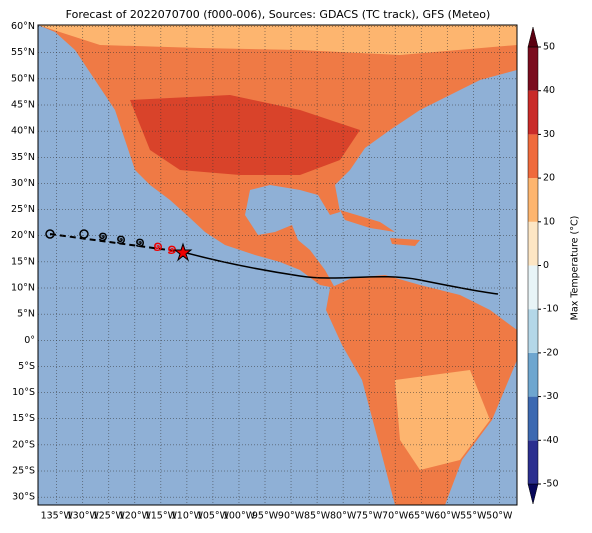  I want to click on colorbar-label: Max Temperature (°C), so click(575, 268).